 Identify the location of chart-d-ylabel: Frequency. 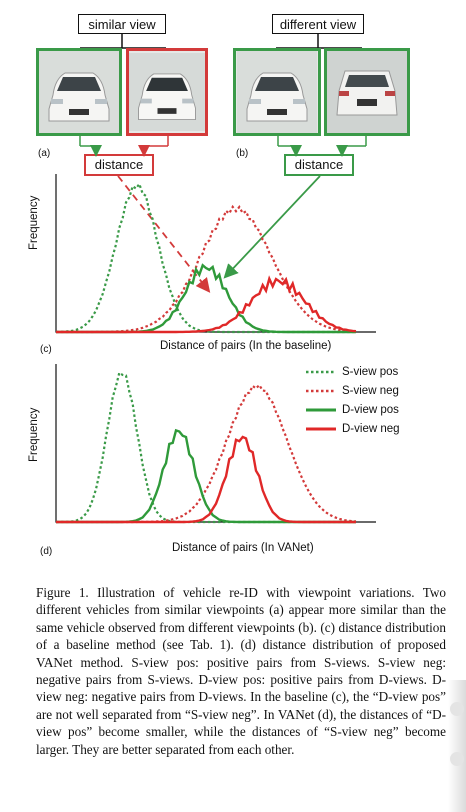
(34, 434).